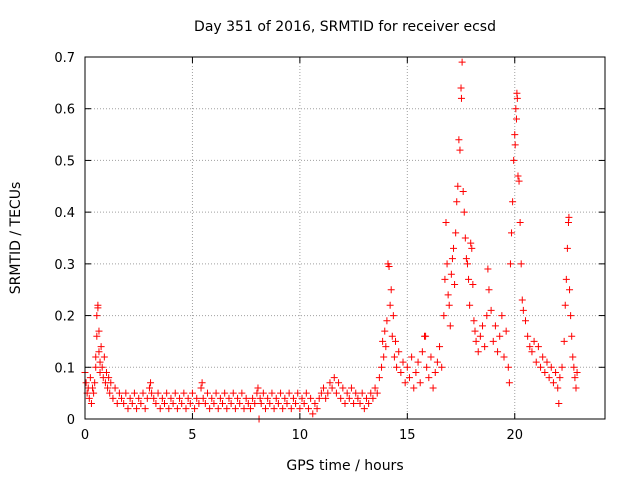 The image size is (640, 480). I want to click on y-tick-label: 0.7, so click(64, 58).